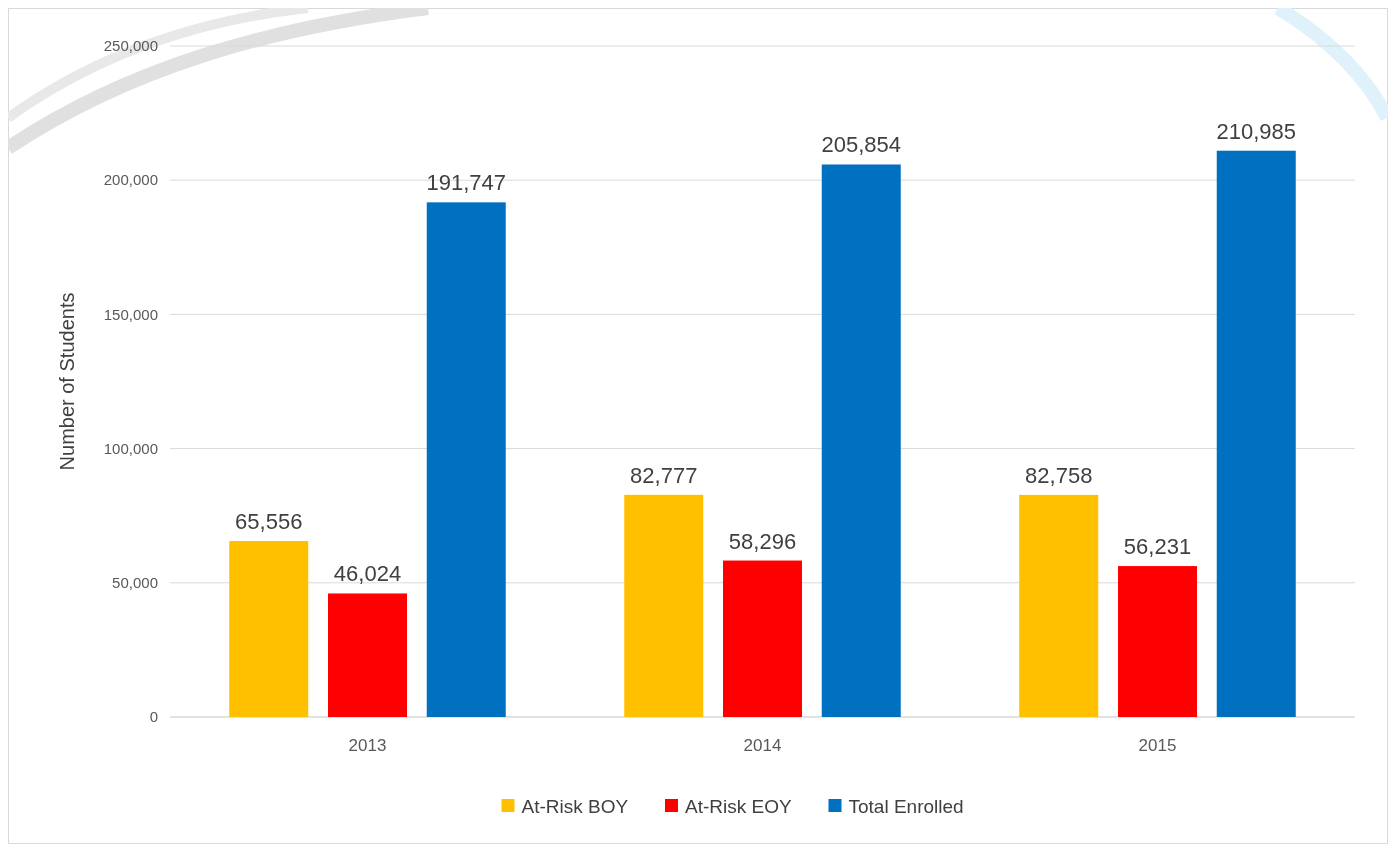  What do you see at coordinates (1157, 745) in the screenshot?
I see `x-tick-label: 2015` at bounding box center [1157, 745].